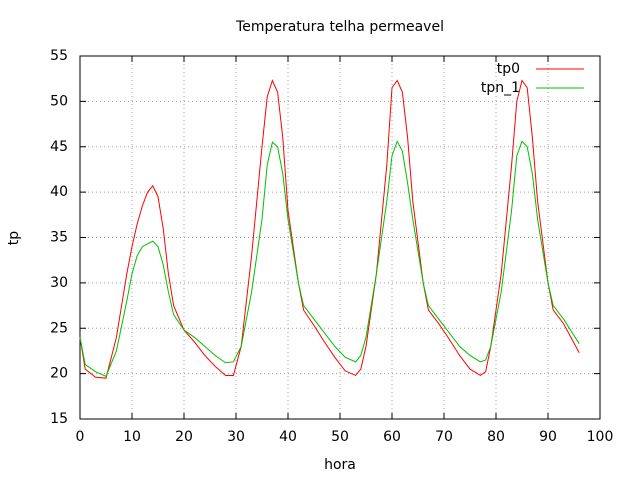 The width and height of the screenshot is (640, 480). I want to click on y-tick-label: 55, so click(59, 56).